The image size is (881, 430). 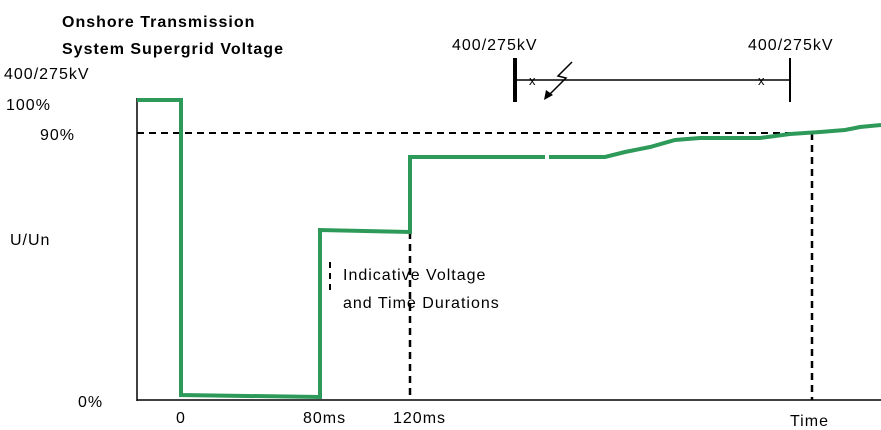 What do you see at coordinates (414, 275) in the screenshot?
I see `annotation: Indicative Voltage` at bounding box center [414, 275].